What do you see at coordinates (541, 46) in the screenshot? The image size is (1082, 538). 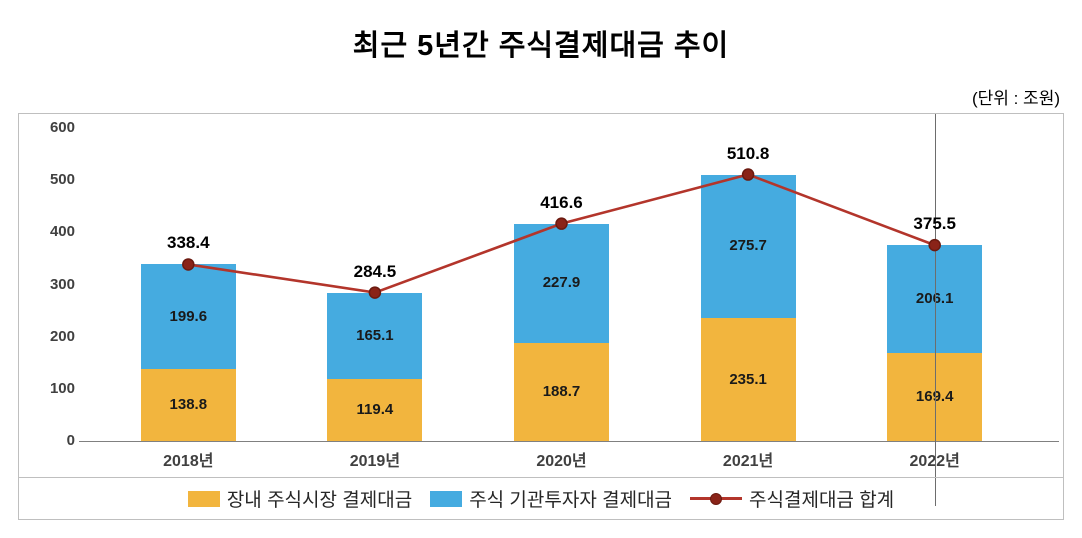 I see `chart-title: 최근 5년간 주식결제대금 추이` at bounding box center [541, 46].